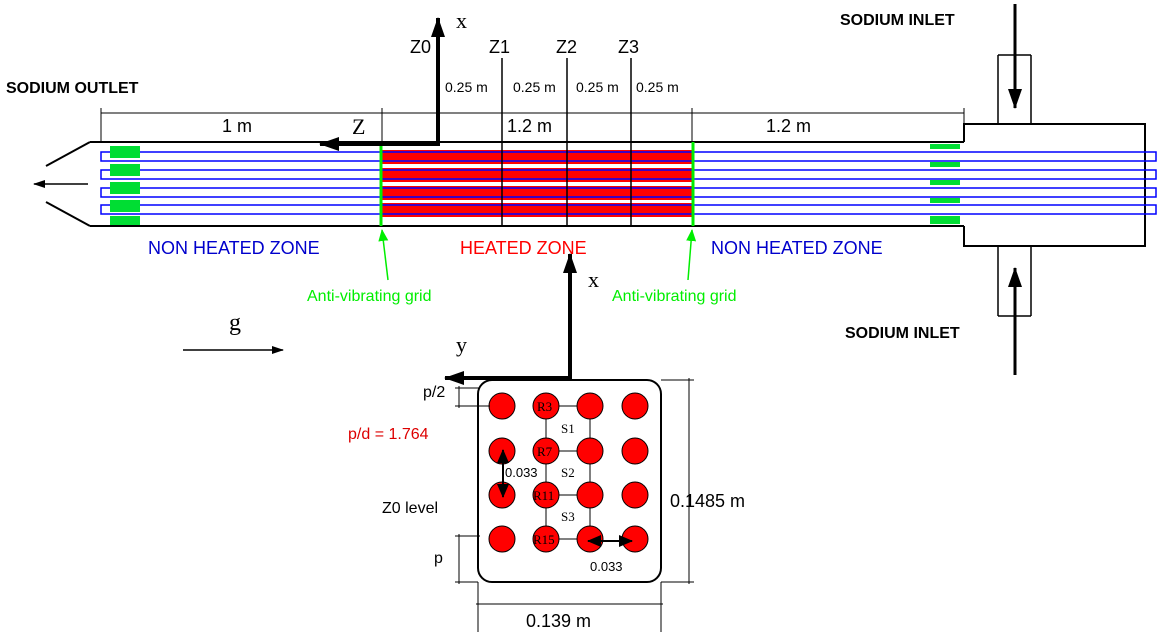 The image size is (1161, 638). Describe the element at coordinates (606, 566) in the screenshot. I see `gap-horizontal-label: 0.033` at that location.